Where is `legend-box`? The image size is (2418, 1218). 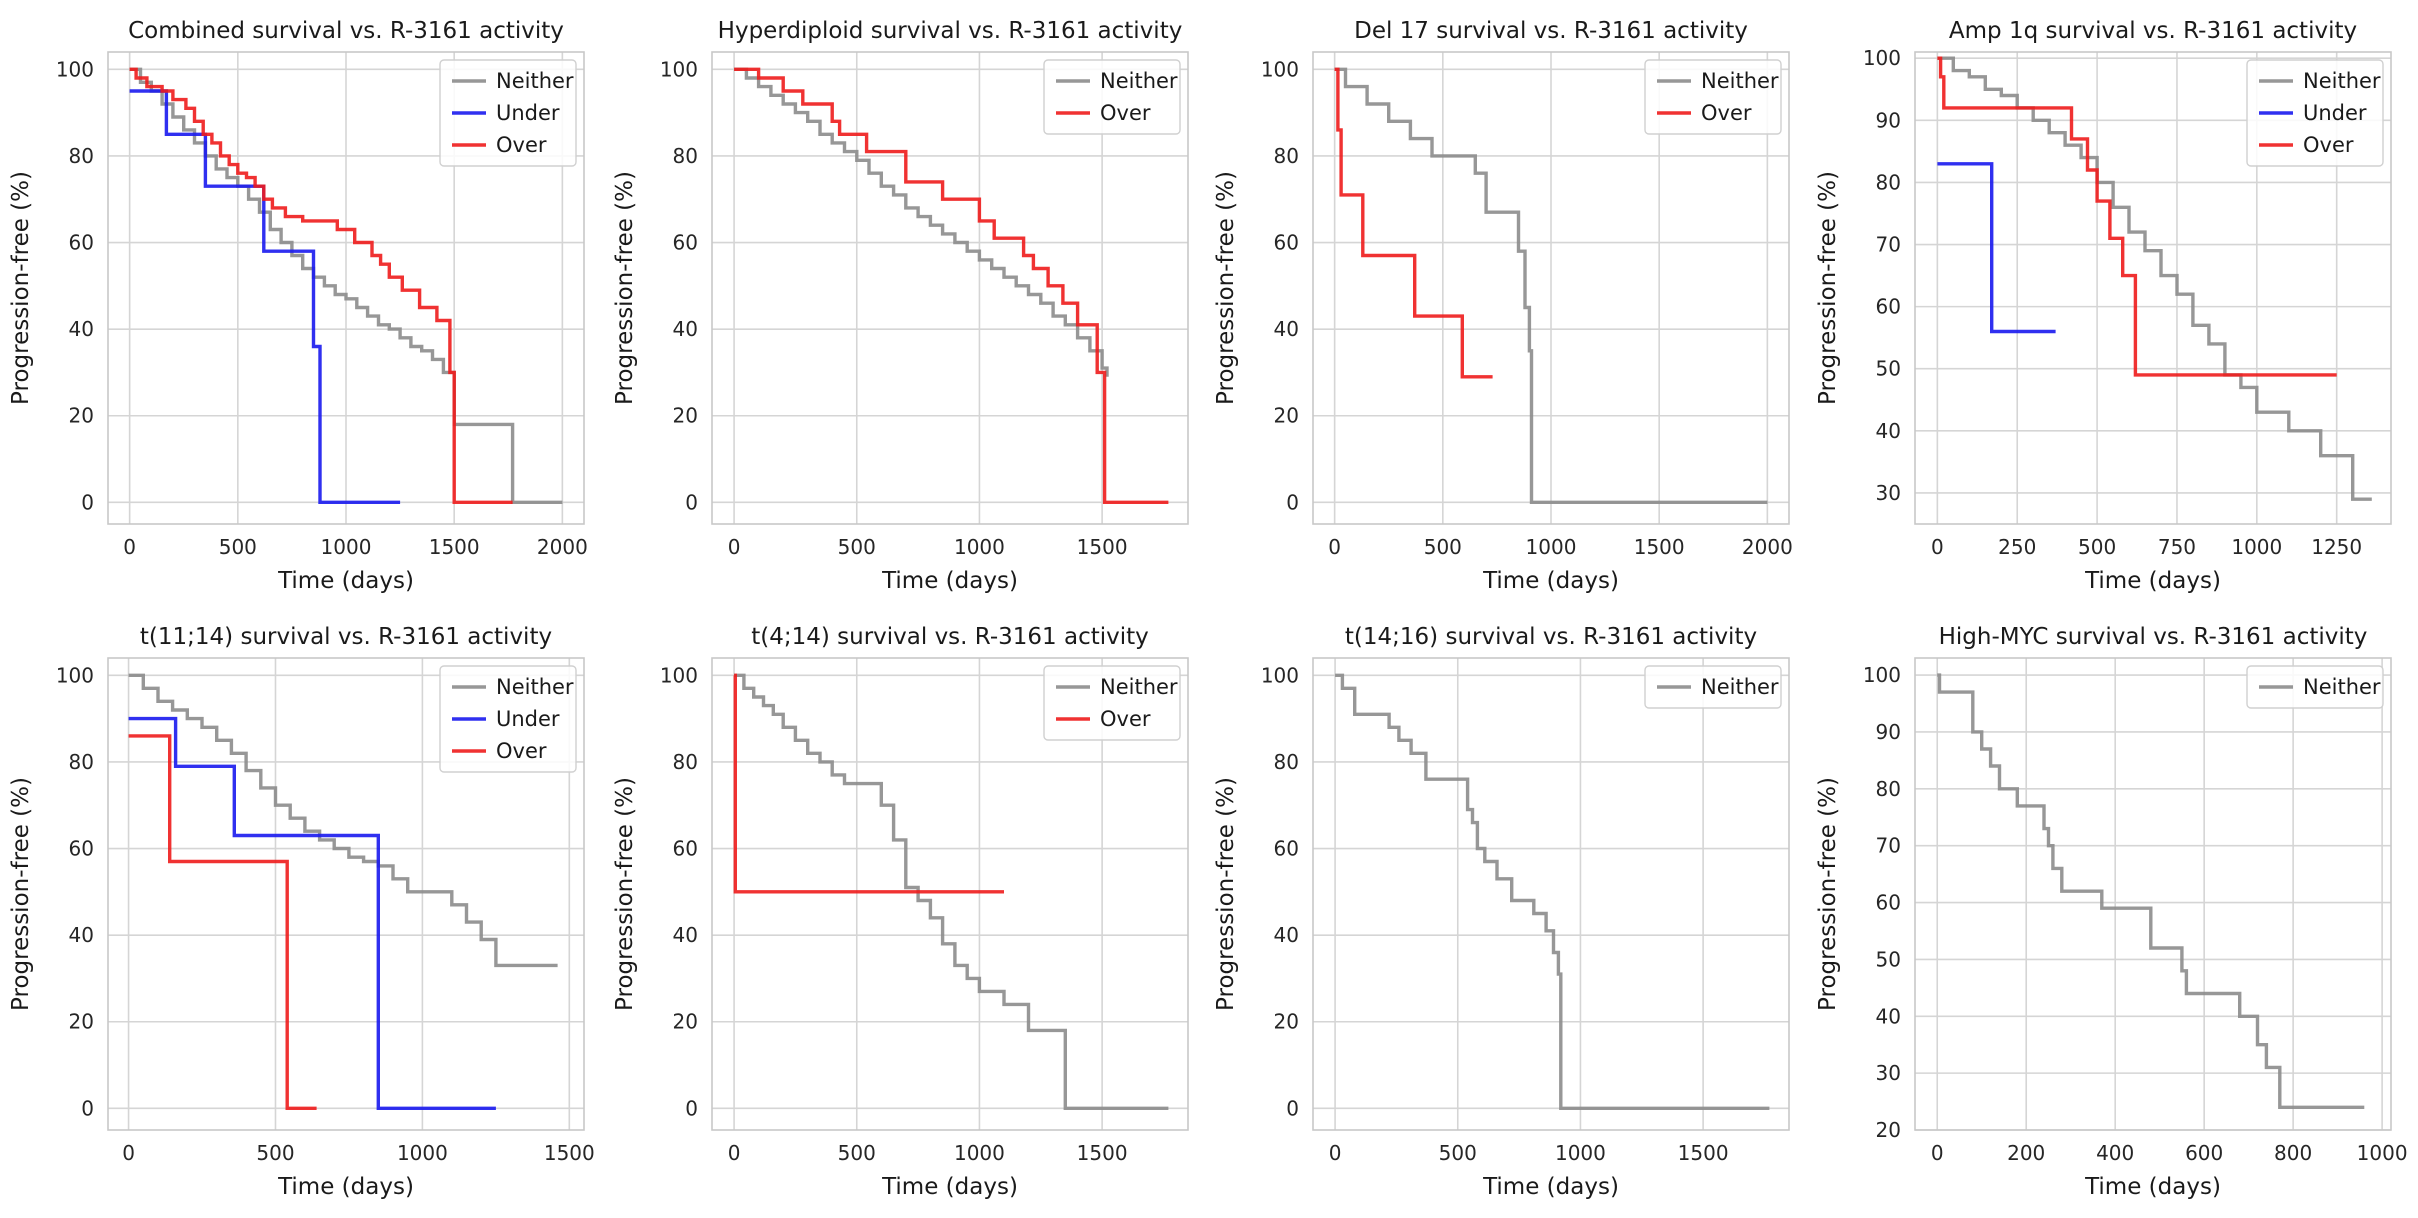
legend-box is located at coordinates (508, 719).